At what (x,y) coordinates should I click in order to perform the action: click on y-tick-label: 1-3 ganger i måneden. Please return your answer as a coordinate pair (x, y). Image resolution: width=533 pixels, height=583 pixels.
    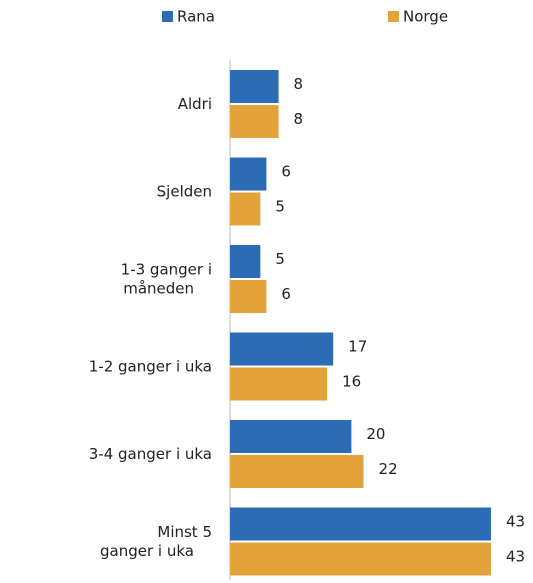
    Looking at the image, I should click on (166, 278).